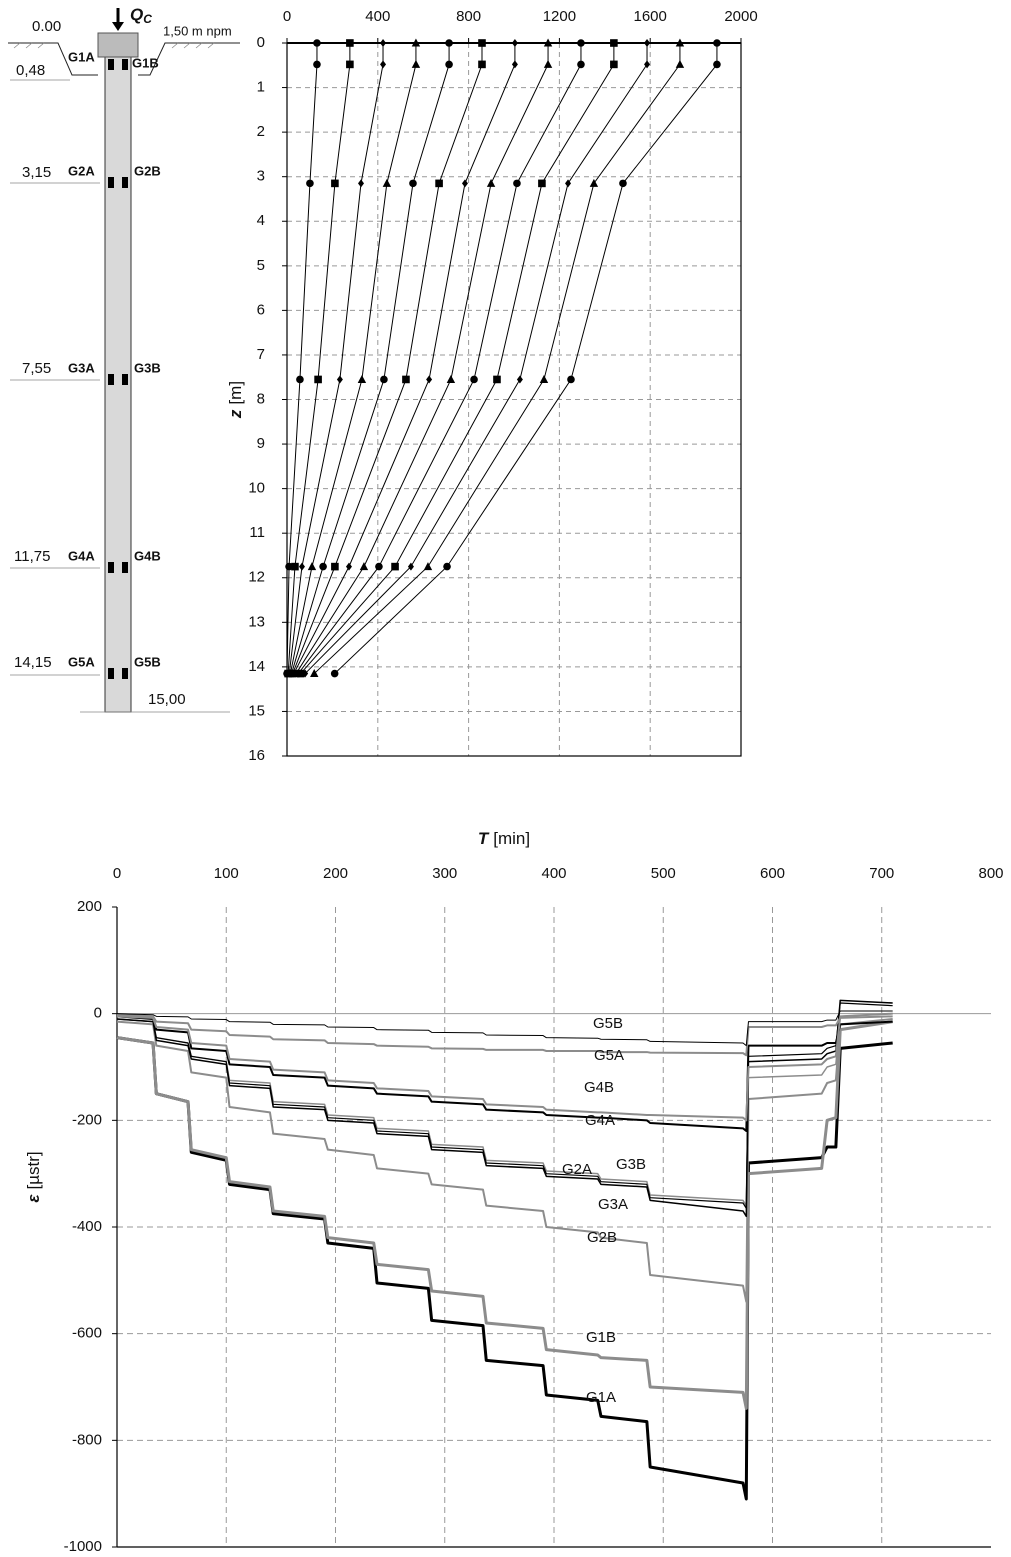 The height and width of the screenshot is (1557, 1011). Describe the element at coordinates (83, 1546) in the screenshot. I see `y-tick-label: -1000` at that location.